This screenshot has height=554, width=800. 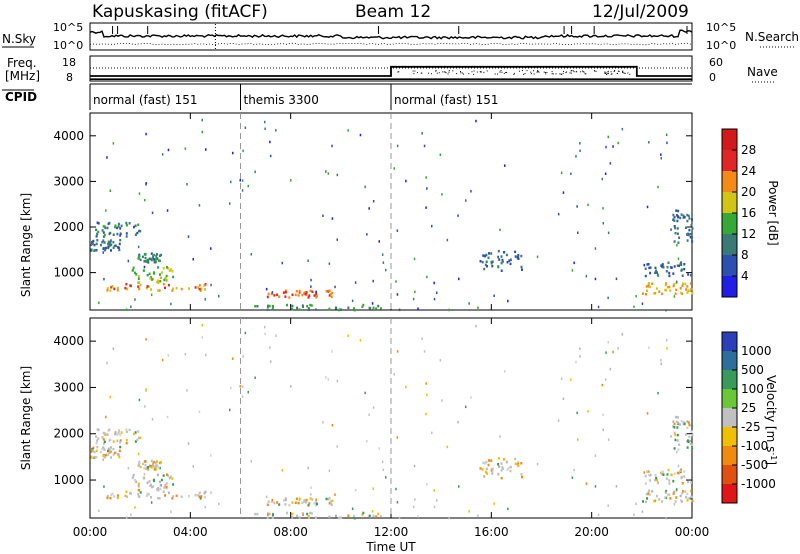 I want to click on colorbar-tick-label: 4, so click(x=745, y=276).